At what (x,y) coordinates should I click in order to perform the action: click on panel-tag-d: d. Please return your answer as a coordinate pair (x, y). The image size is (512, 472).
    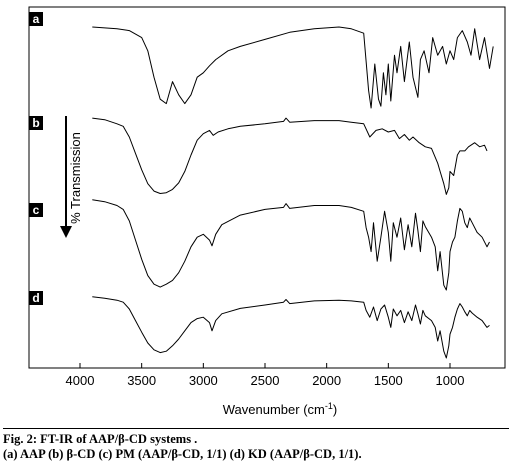
    Looking at the image, I should click on (36, 298).